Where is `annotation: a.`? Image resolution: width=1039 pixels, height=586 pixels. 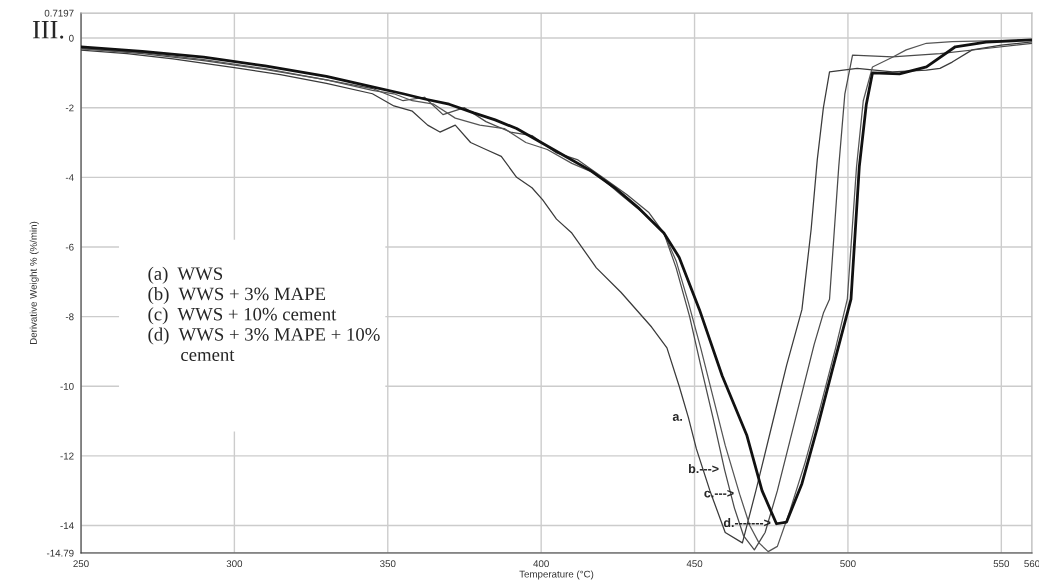 annotation: a. is located at coordinates (677, 417).